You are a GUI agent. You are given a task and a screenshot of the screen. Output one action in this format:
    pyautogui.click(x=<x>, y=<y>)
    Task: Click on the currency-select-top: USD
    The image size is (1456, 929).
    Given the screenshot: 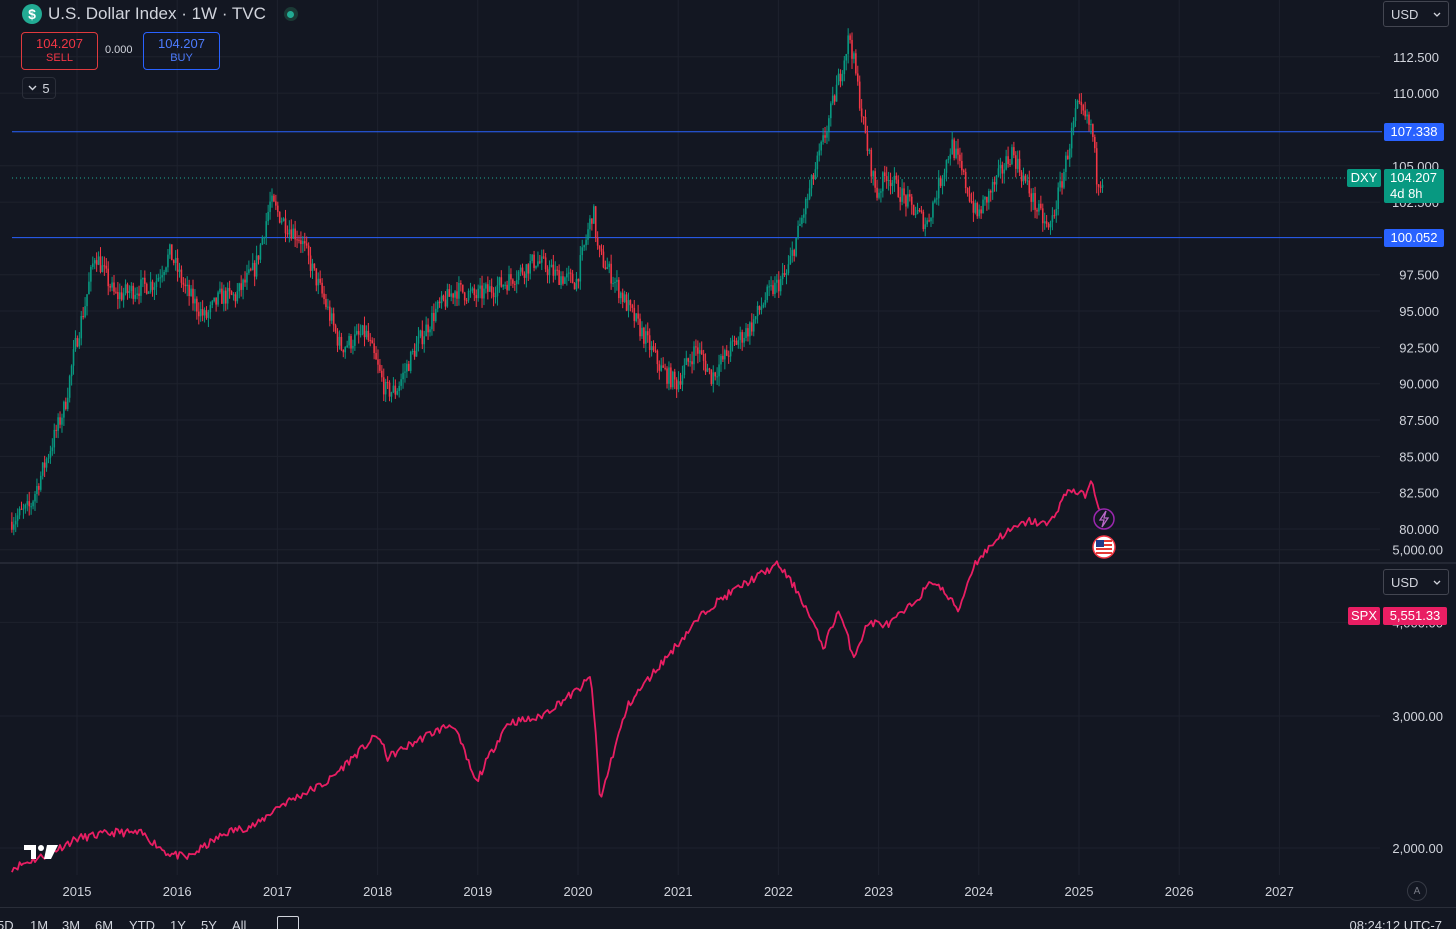 What is the action you would take?
    pyautogui.click(x=1416, y=14)
    